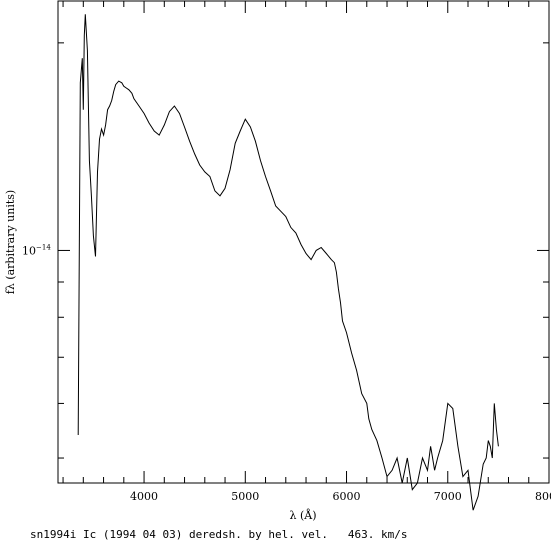  What do you see at coordinates (448, 496) in the screenshot?
I see `x-tick-label: 7000` at bounding box center [448, 496].